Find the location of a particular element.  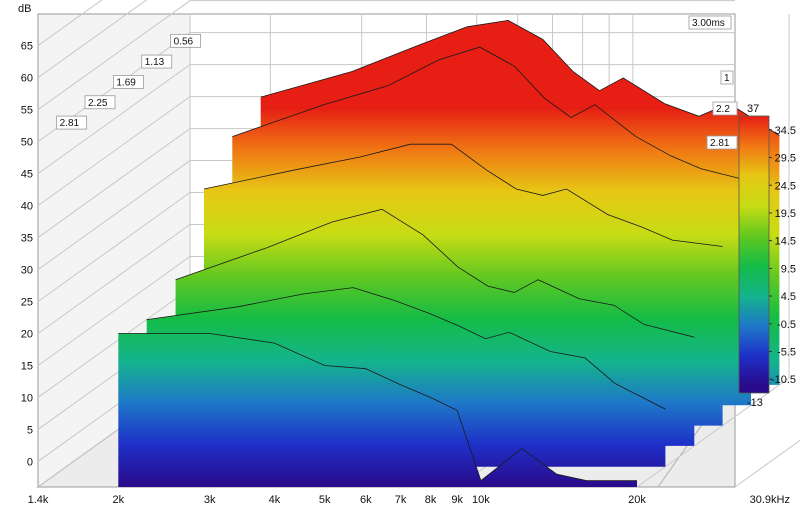

time-label: 1.13 is located at coordinates (157, 61).